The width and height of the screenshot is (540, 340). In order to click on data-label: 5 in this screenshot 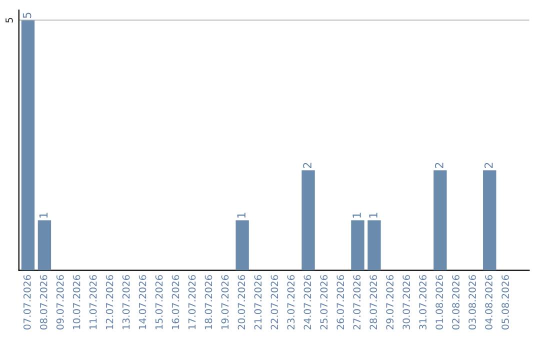, I will do `click(27, 15)`.